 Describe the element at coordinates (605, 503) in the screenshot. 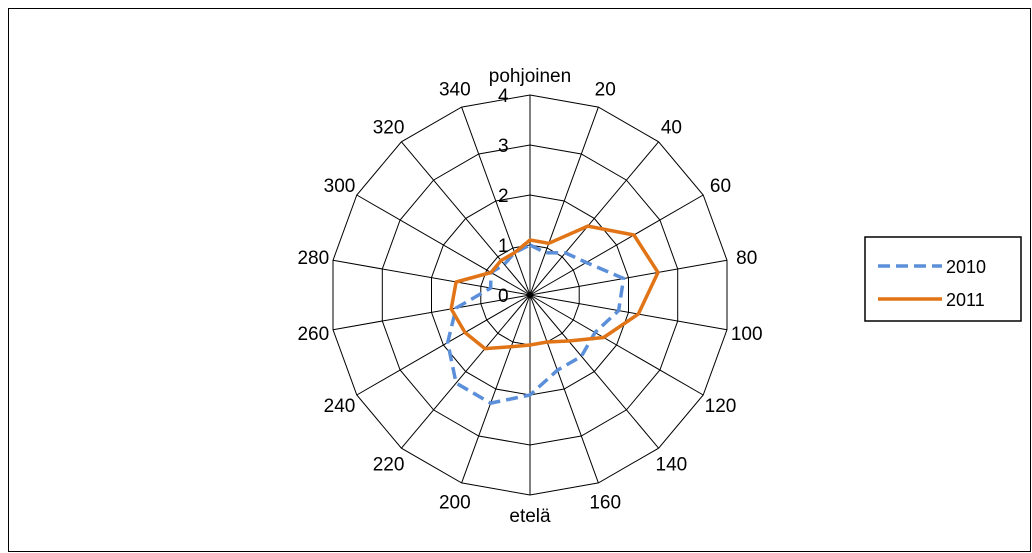

I see `direction-label: 160` at that location.